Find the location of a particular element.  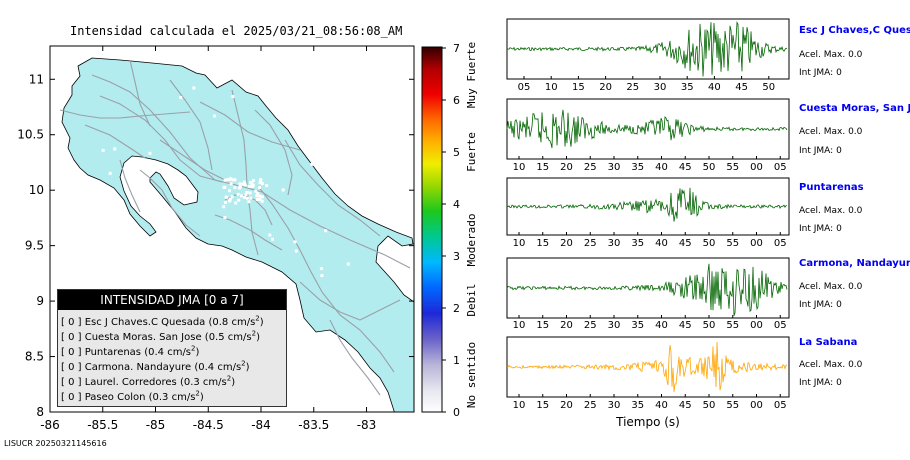

int-label: Int JMA: is located at coordinates (816, 383).